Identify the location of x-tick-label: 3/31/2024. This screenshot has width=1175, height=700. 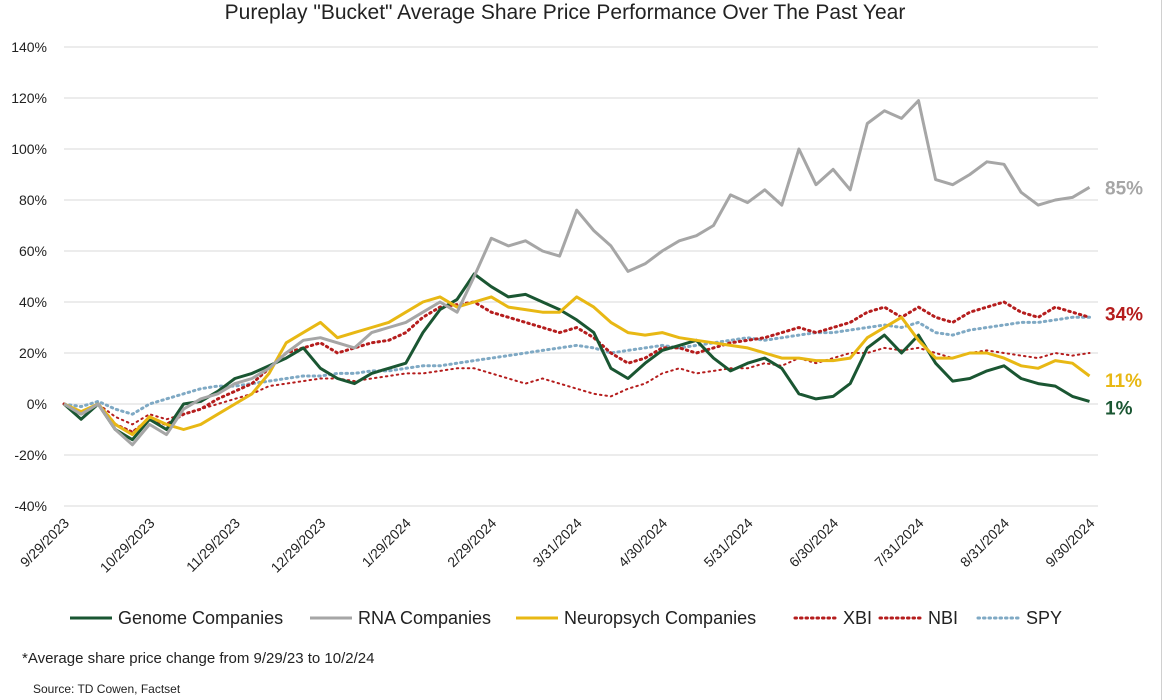
(557, 543).